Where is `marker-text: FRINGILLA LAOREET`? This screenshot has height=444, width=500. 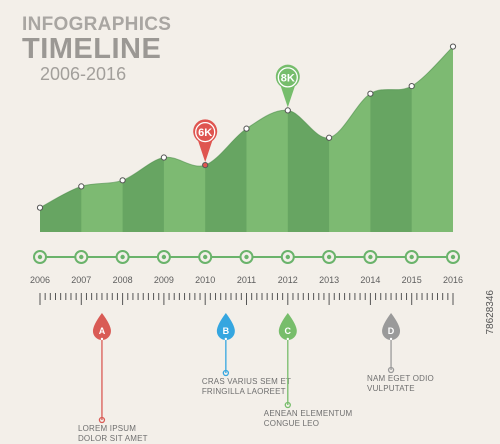
marker-text: FRINGILLA LAOREET is located at coordinates (244, 391).